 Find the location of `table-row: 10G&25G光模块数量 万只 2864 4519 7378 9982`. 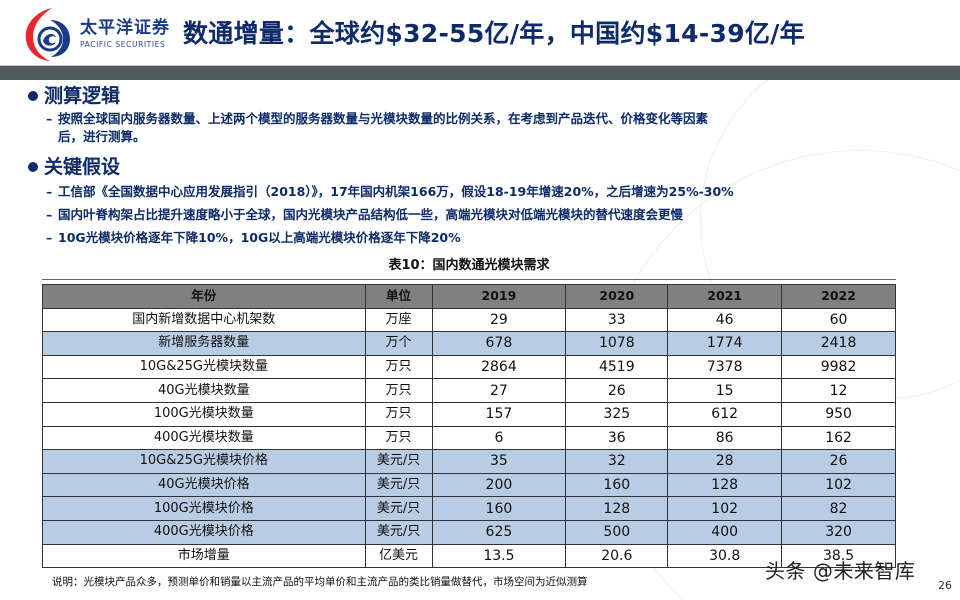

table-row: 10G&25G光模块数量 万只 2864 4519 7378 9982 is located at coordinates (469, 367).